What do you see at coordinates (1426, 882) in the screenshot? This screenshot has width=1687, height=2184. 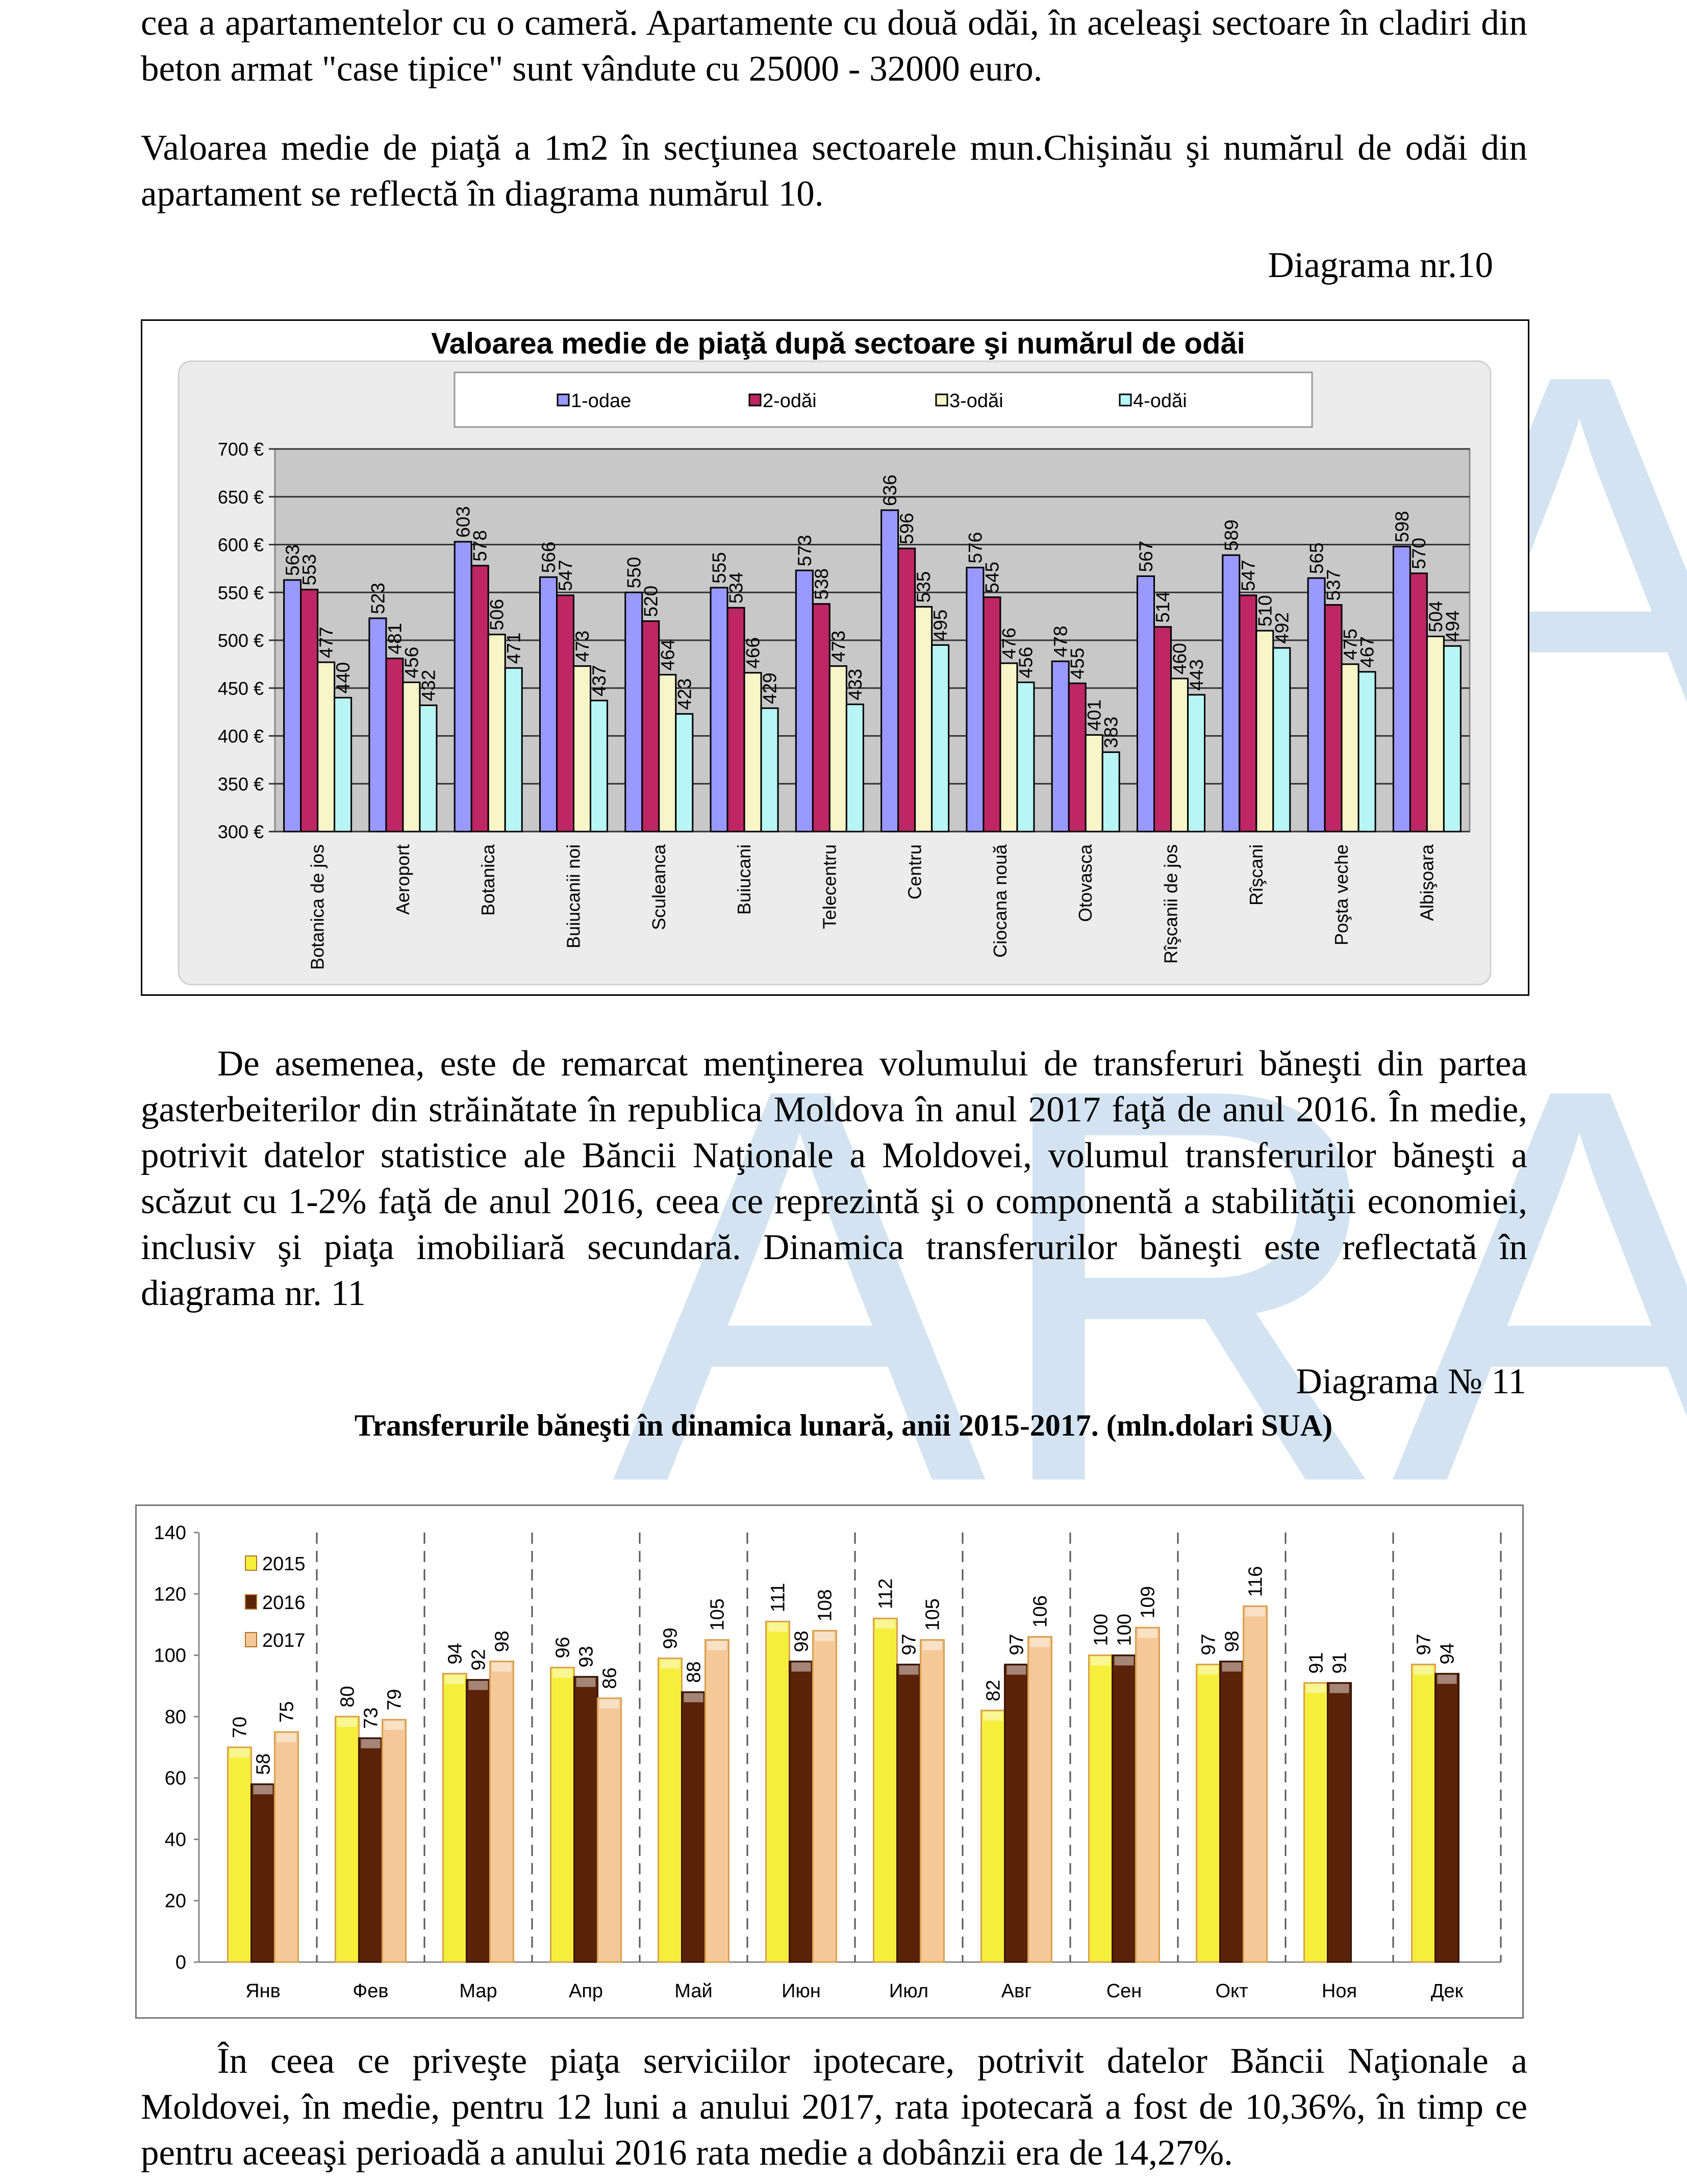 I see `category-label: Albişoara` at bounding box center [1426, 882].